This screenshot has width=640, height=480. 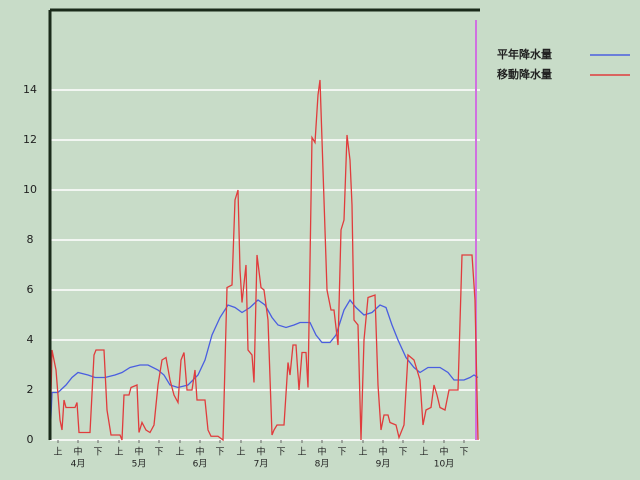 What do you see at coordinates (200, 464) in the screenshot?
I see `month-label: 6月` at bounding box center [200, 464].